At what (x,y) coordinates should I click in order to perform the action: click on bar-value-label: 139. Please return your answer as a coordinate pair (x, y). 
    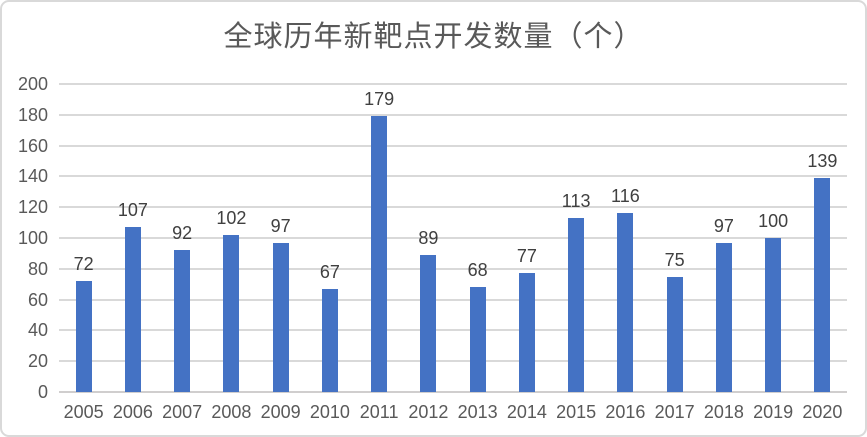
    Looking at the image, I should click on (822, 160).